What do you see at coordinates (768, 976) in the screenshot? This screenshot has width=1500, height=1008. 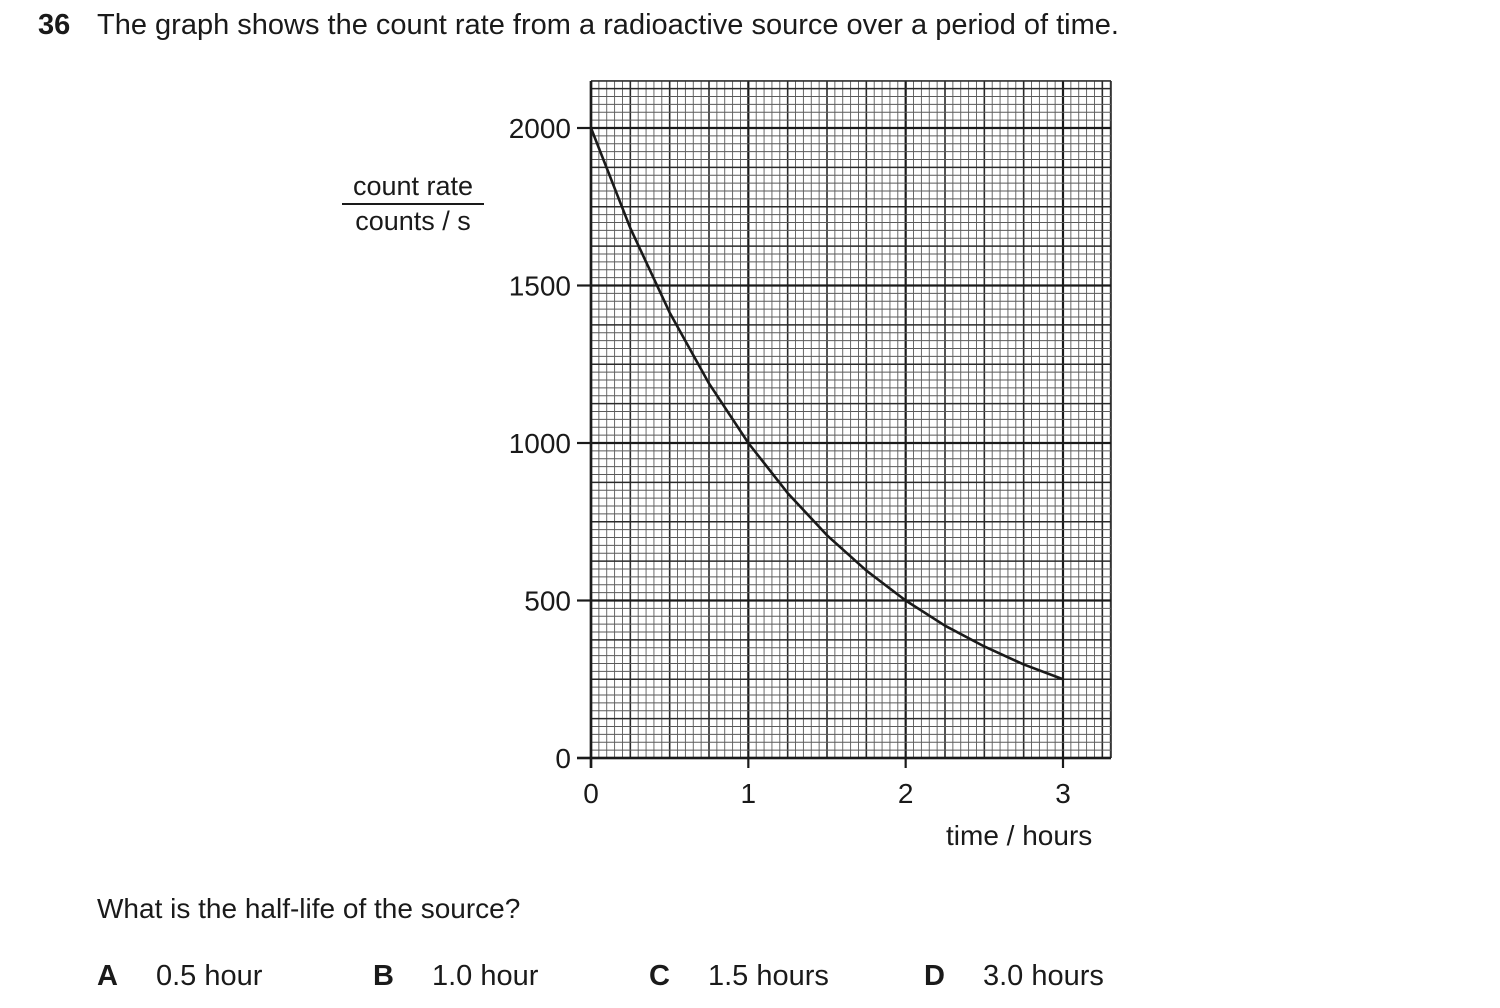 I see `option-text: 1.5 hours` at bounding box center [768, 976].